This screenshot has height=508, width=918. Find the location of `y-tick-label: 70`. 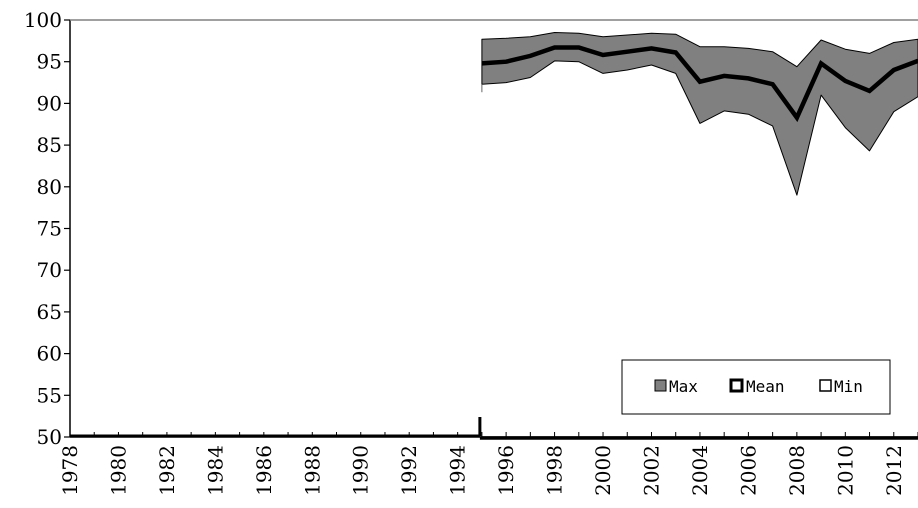

y-tick-label: 70 is located at coordinates (49, 270).